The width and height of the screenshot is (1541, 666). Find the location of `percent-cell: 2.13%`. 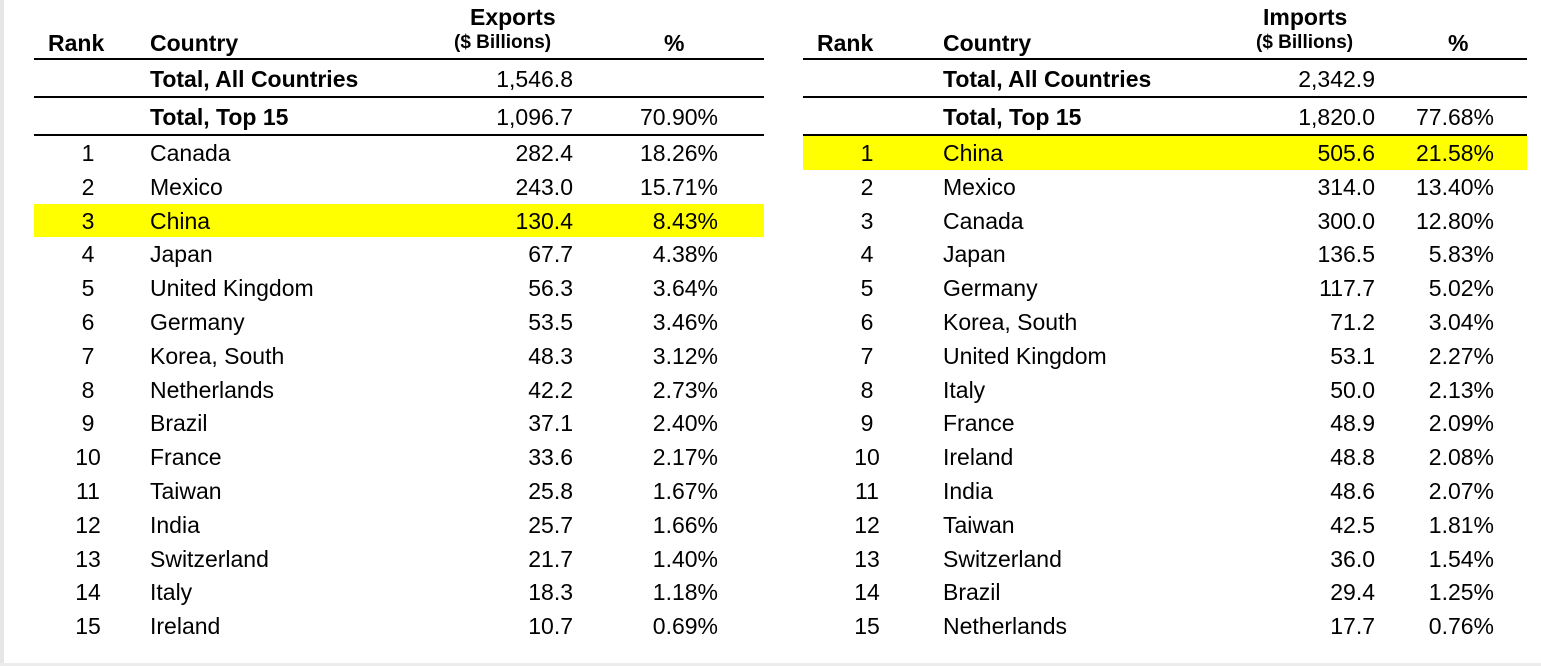

percent-cell: 2.13% is located at coordinates (1461, 389).